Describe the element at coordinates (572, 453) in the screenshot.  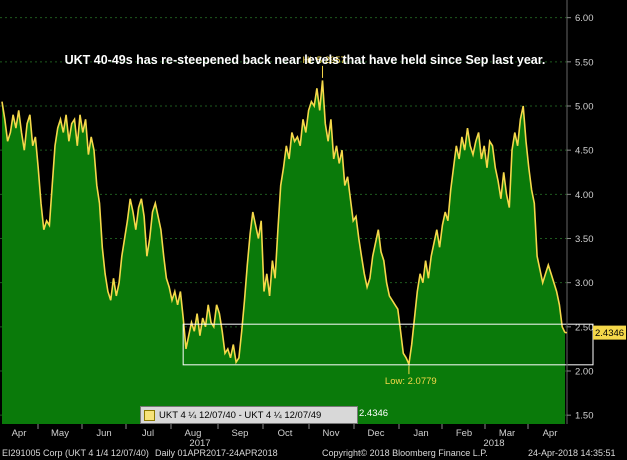
I see `footer-timestamp: 24-Apr-2018 14:35:51` at that location.